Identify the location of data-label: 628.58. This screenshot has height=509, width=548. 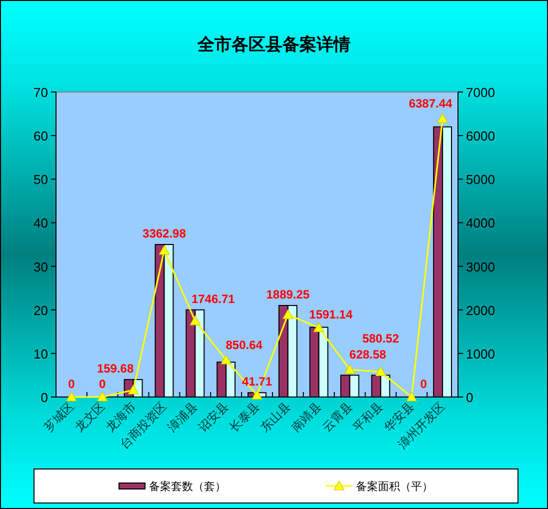
(367, 355).